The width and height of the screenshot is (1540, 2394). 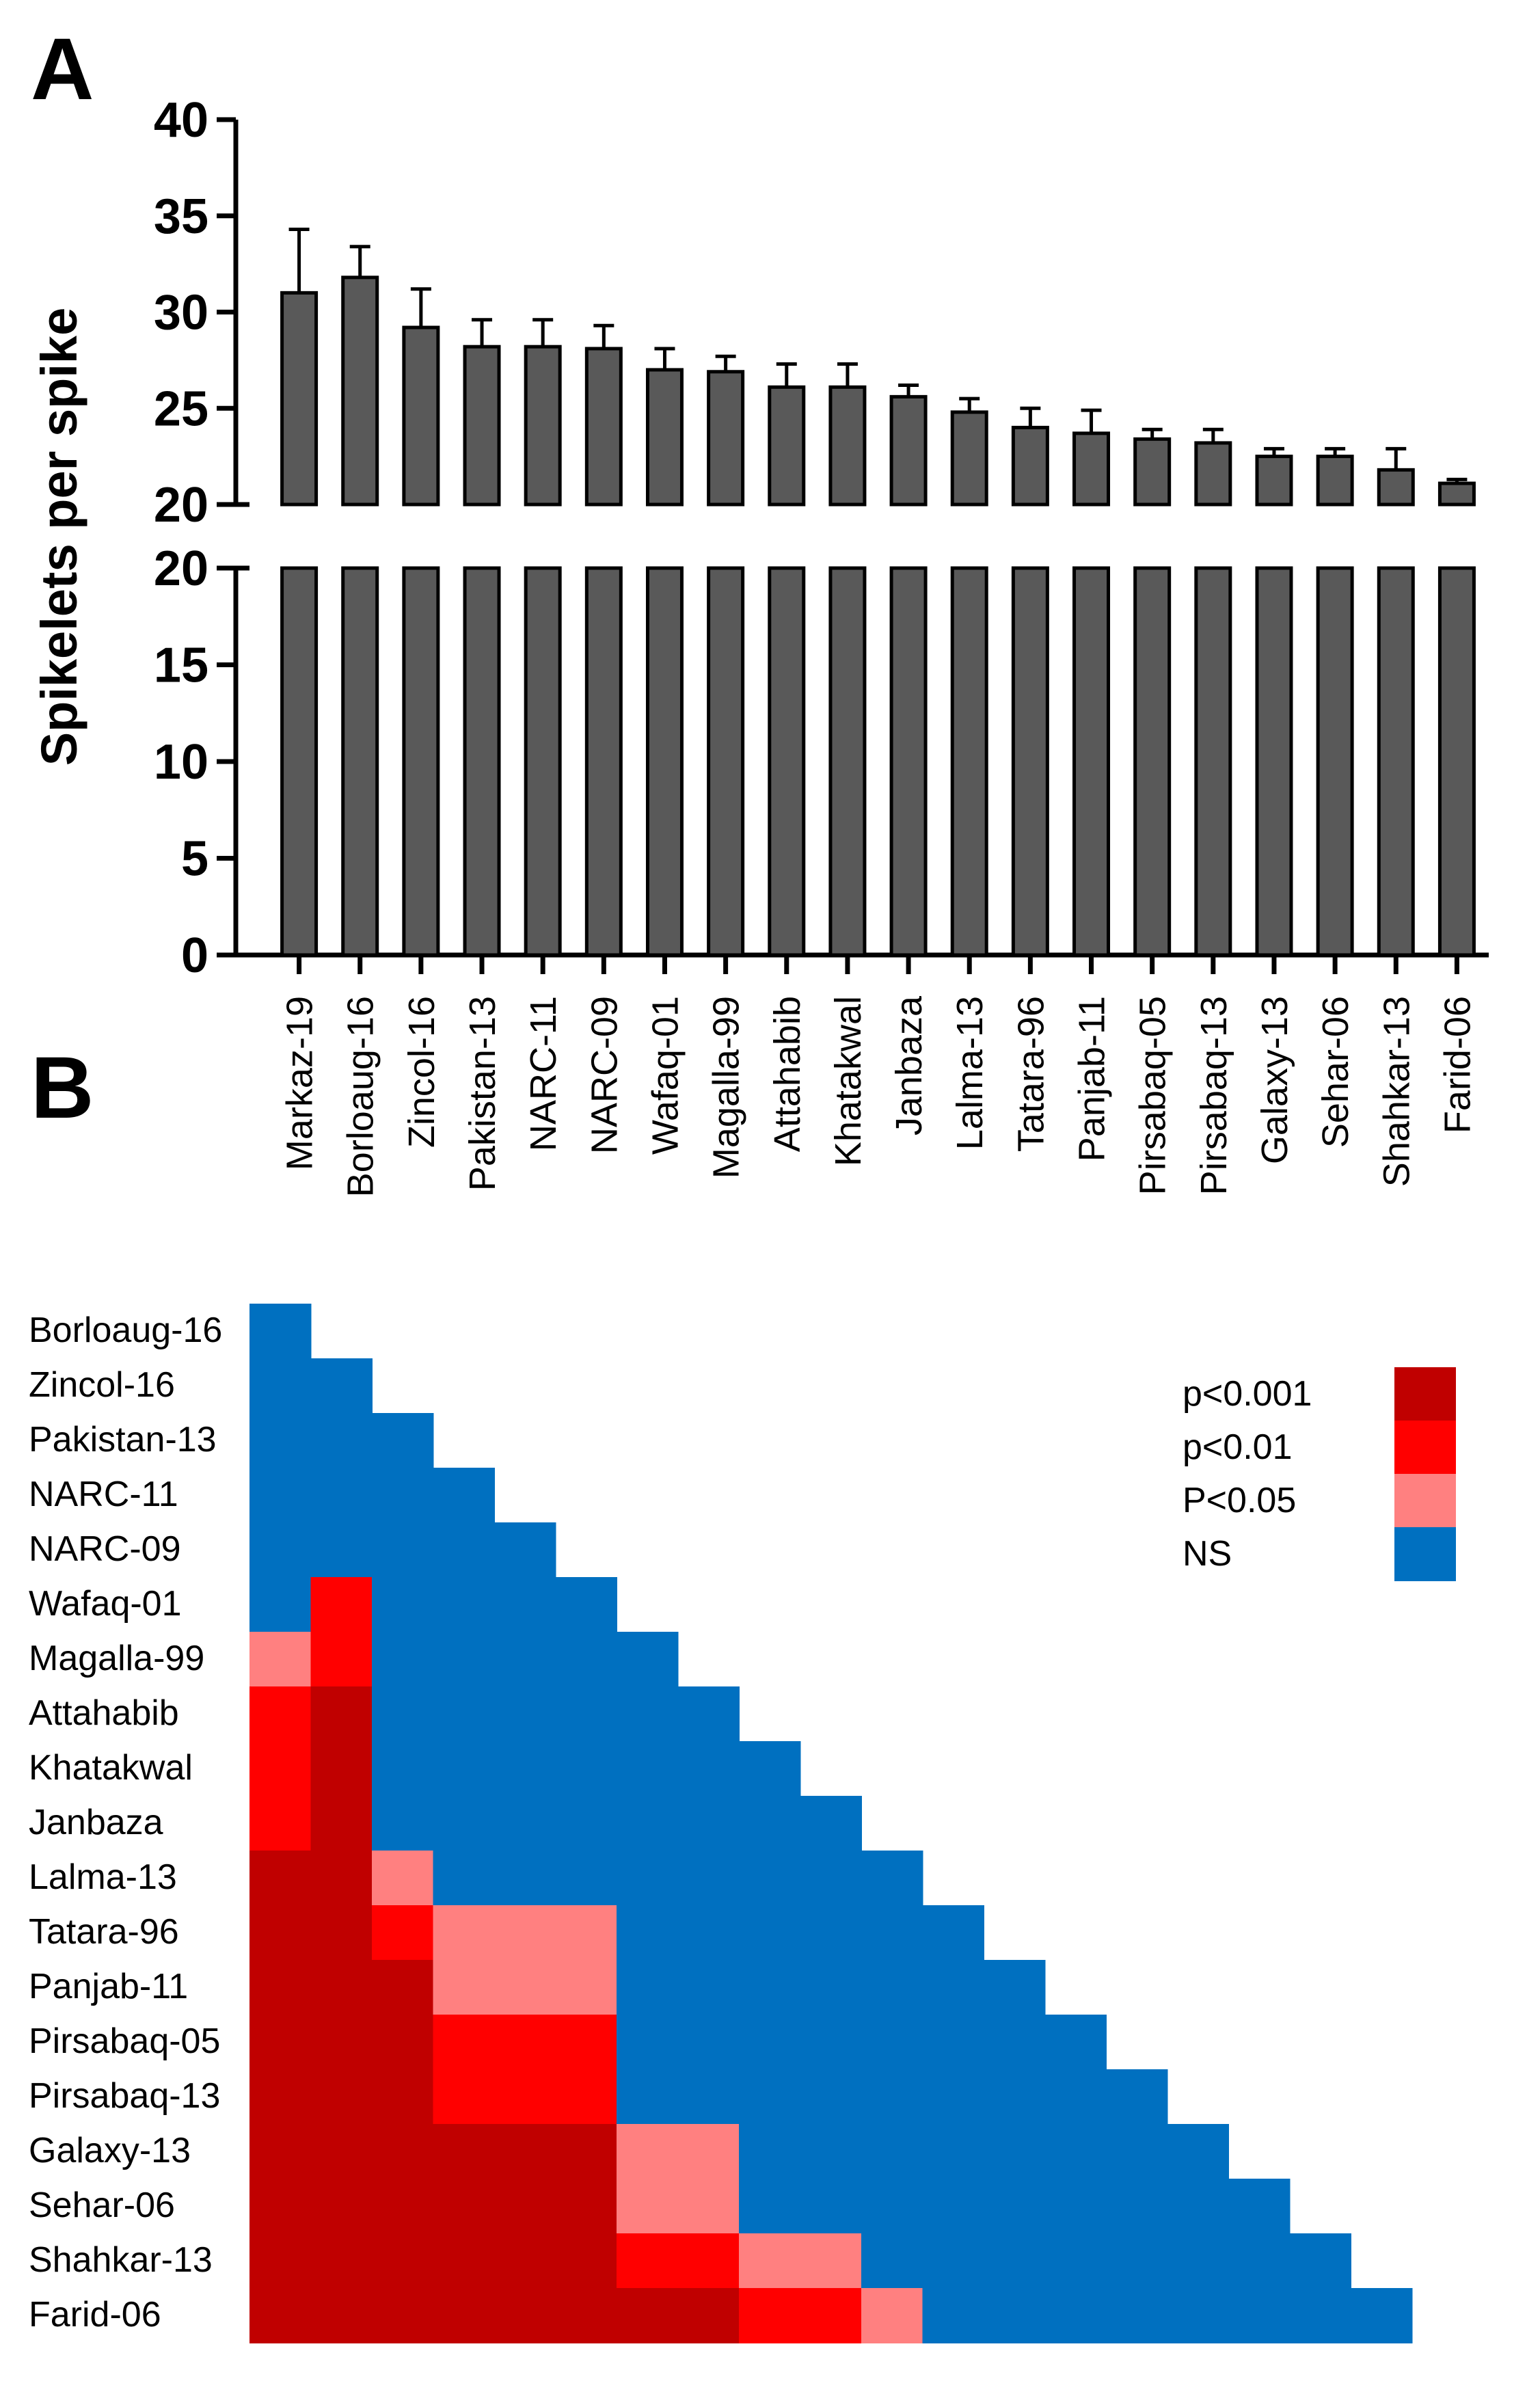 I want to click on x-tick-label: Khatakwal, so click(x=848, y=1081).